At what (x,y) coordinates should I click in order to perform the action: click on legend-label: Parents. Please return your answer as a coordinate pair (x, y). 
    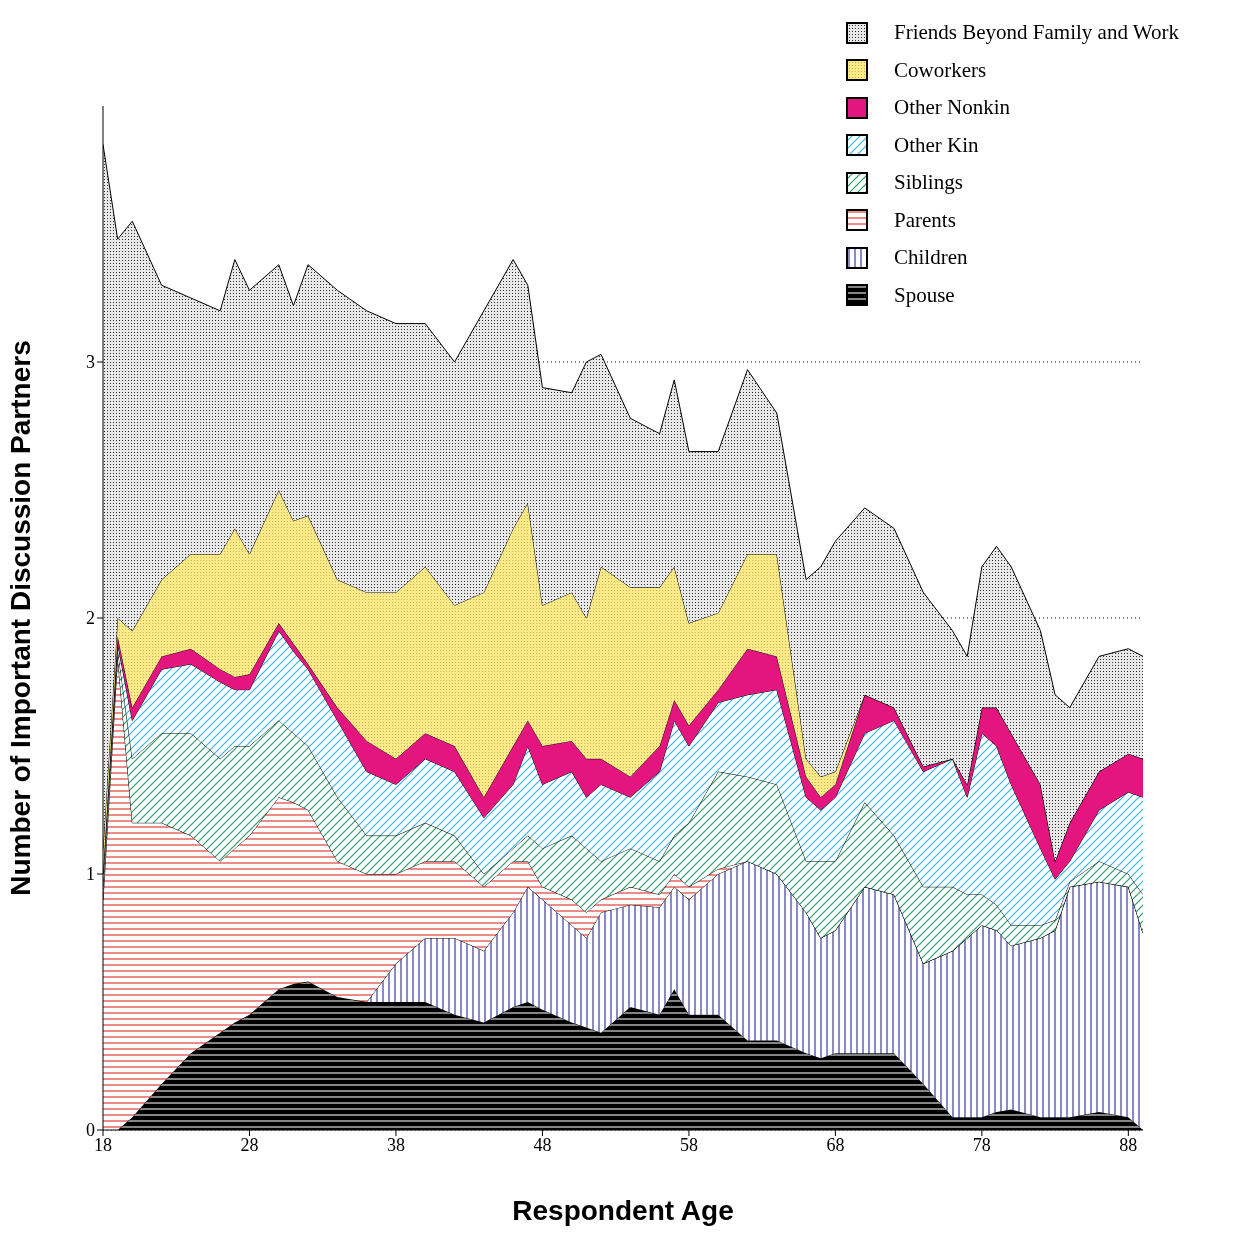
    Looking at the image, I should click on (925, 220).